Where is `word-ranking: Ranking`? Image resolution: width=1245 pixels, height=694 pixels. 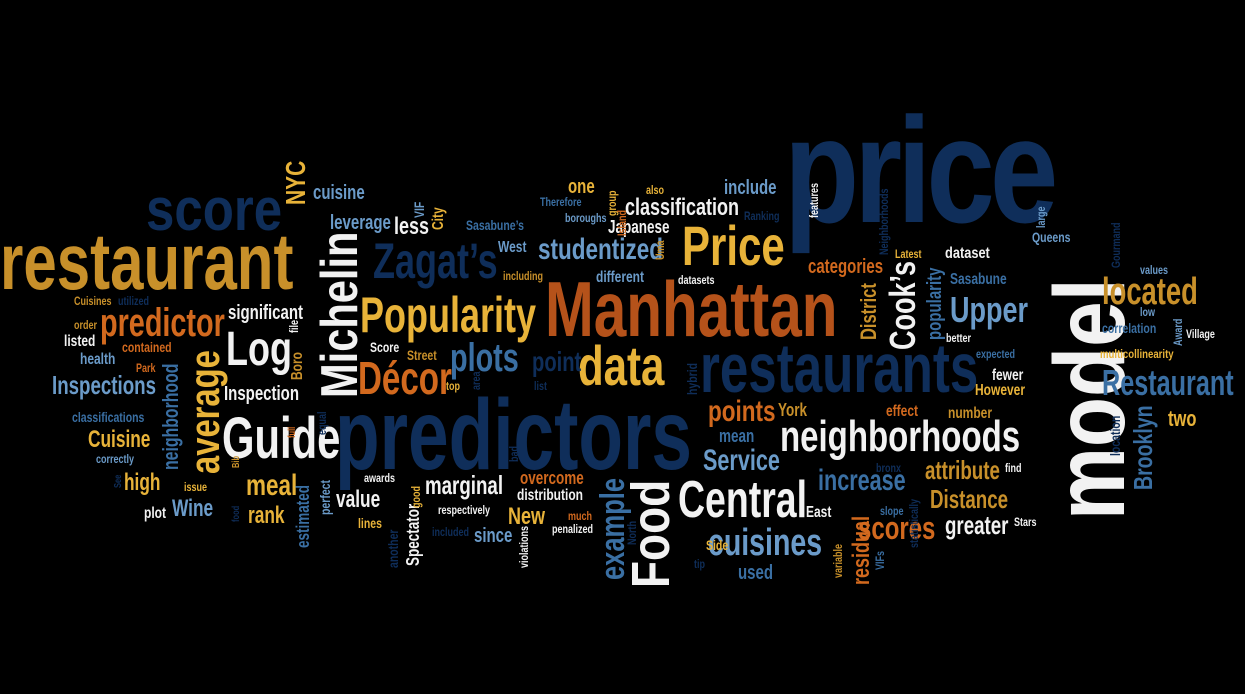
word-ranking: Ranking is located at coordinates (762, 216).